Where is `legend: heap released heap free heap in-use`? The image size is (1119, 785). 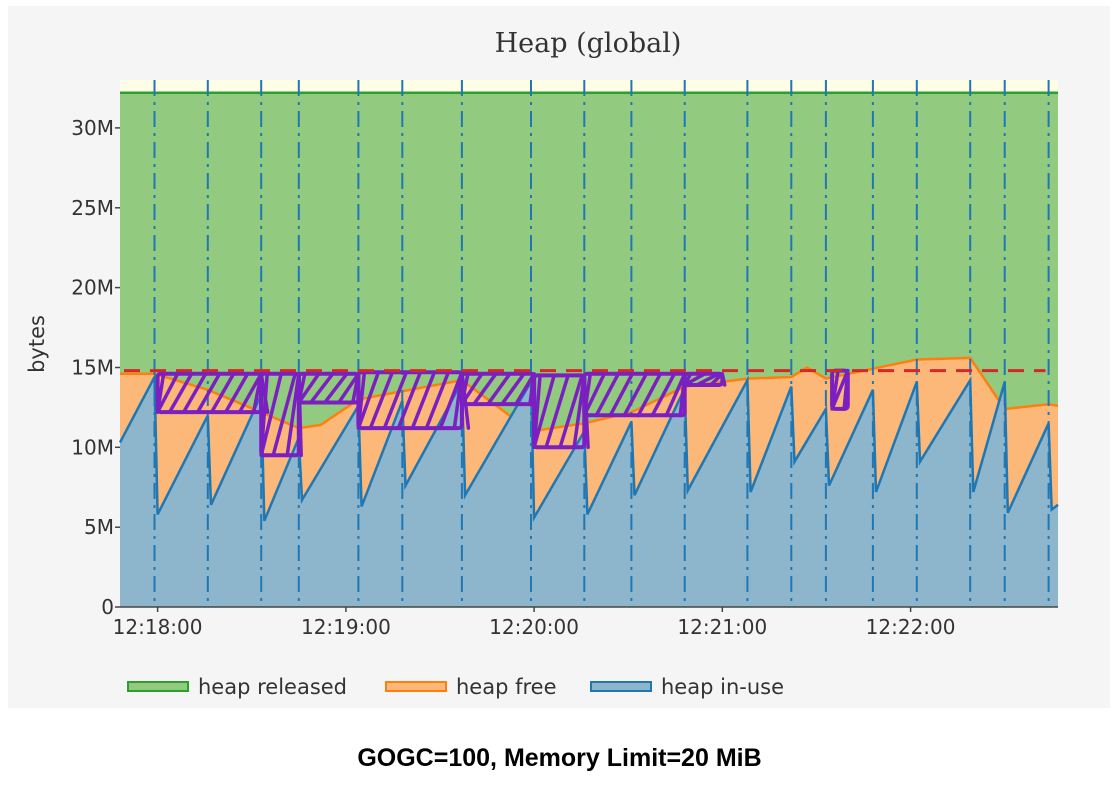 legend: heap released heap free heap in-use is located at coordinates (455, 687).